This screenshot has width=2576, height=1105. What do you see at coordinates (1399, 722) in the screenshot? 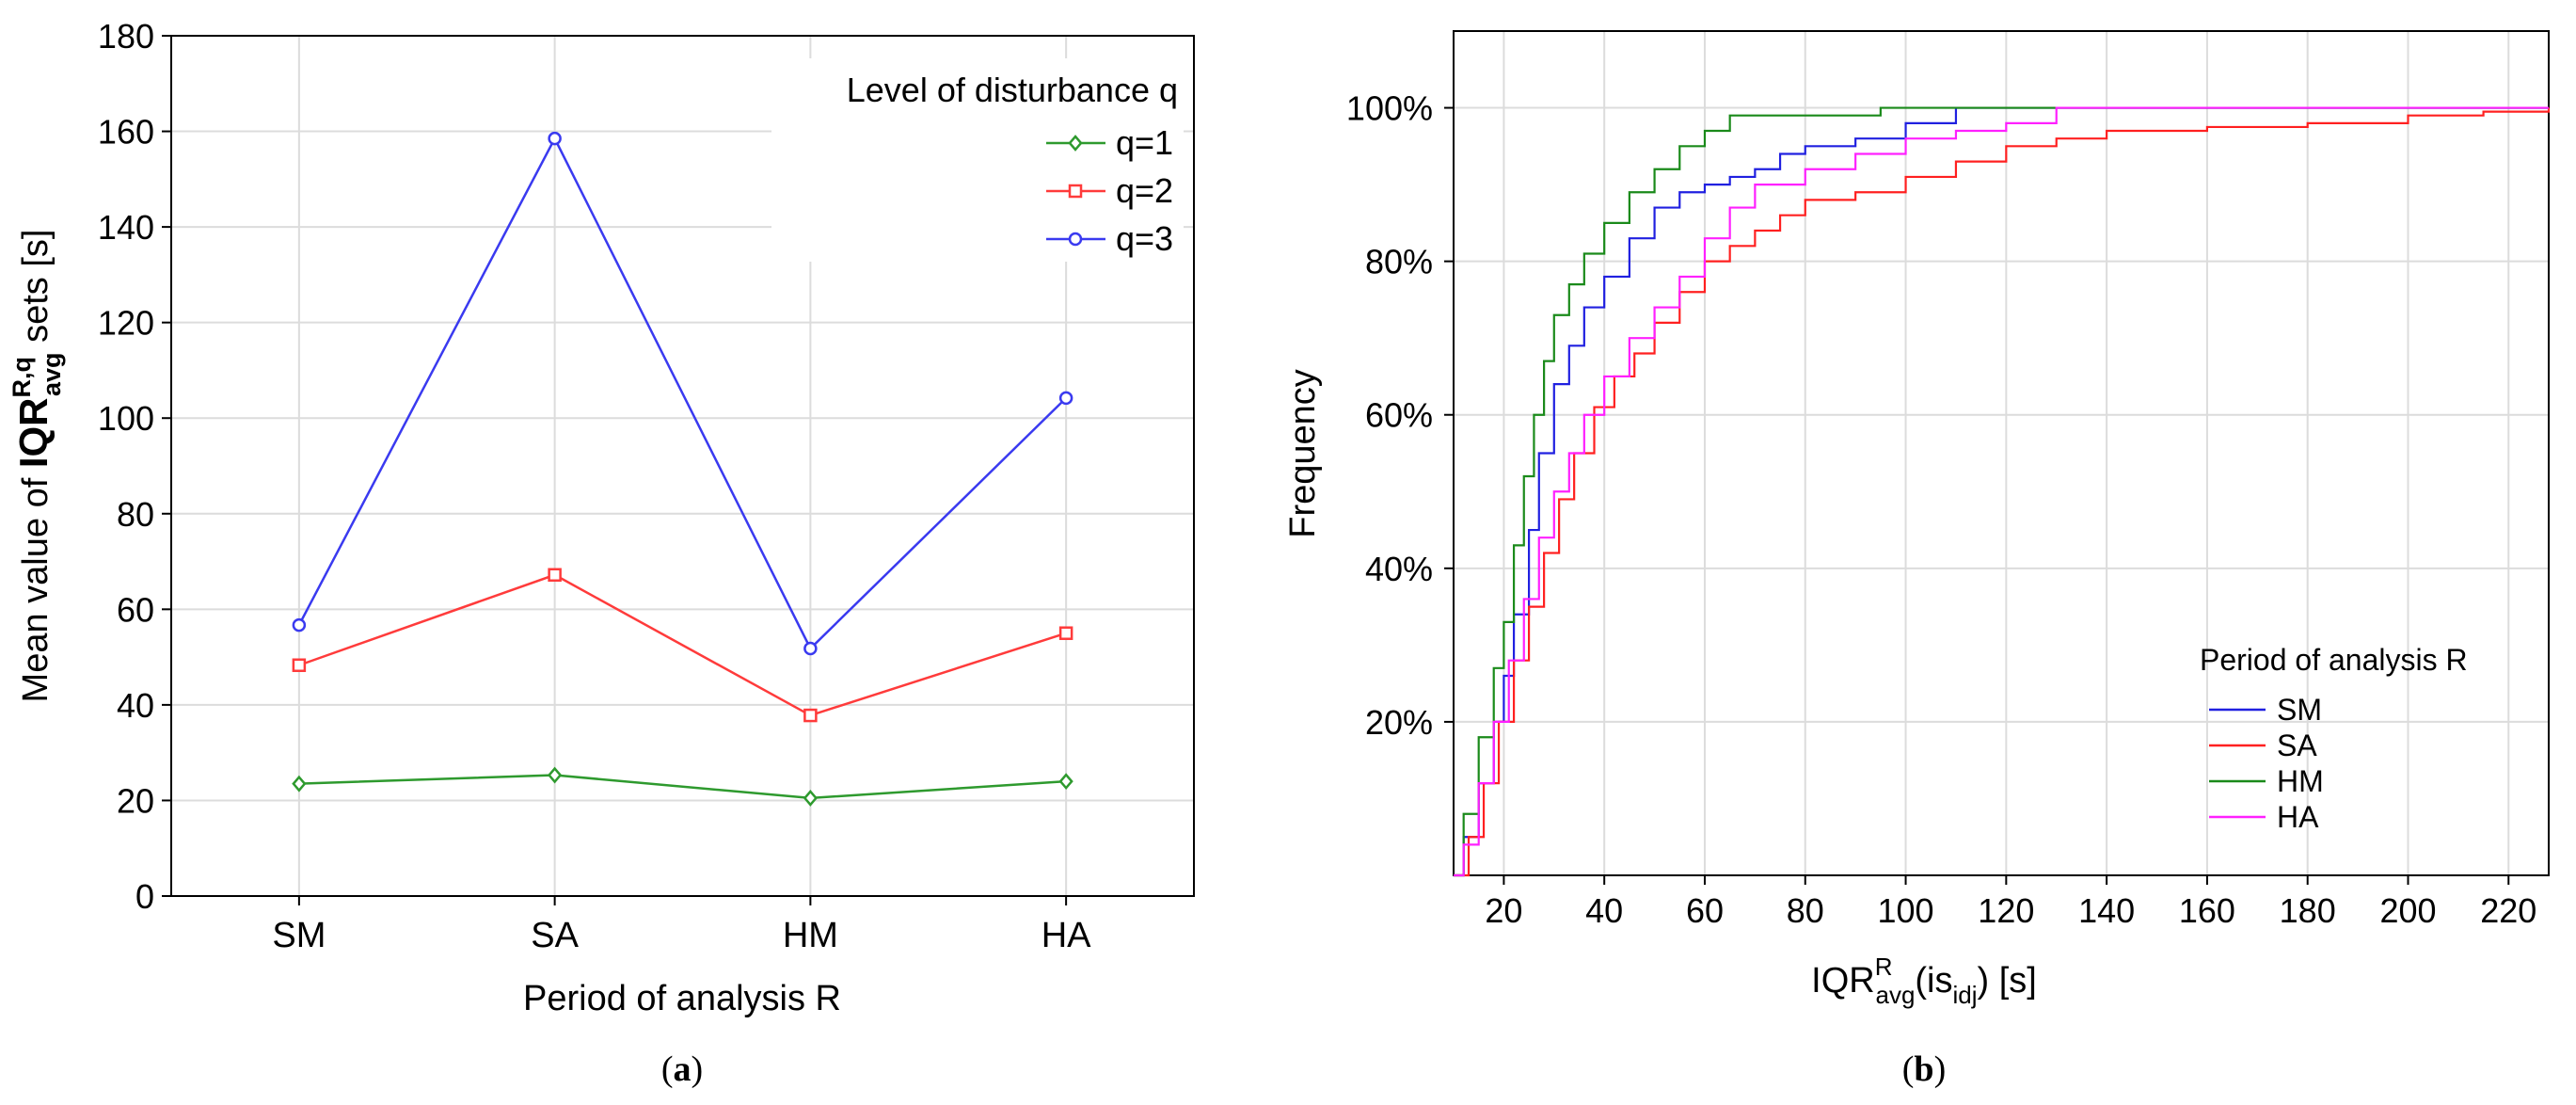
I see `chart-b-y-tick-label: 20%` at bounding box center [1399, 722].